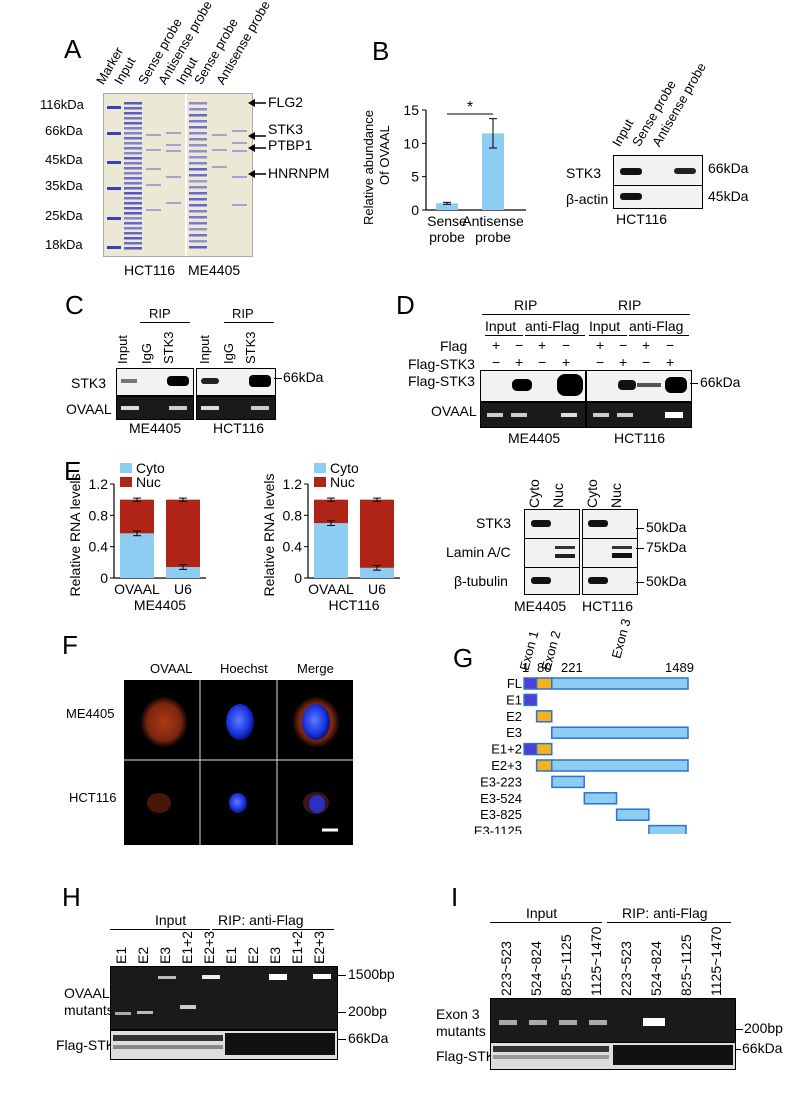 Image resolution: width=793 pixels, height=1099 pixels. What do you see at coordinates (244, 668) in the screenshot?
I see `panel-f-col-hoechst: Hoechst` at bounding box center [244, 668].